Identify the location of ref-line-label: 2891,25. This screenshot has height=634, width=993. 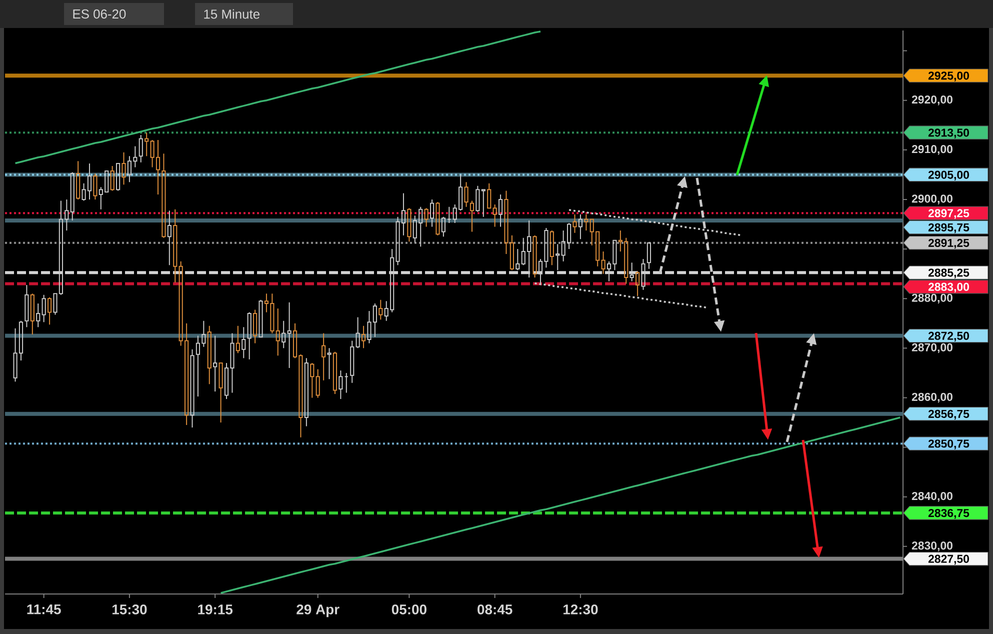
(949, 243).